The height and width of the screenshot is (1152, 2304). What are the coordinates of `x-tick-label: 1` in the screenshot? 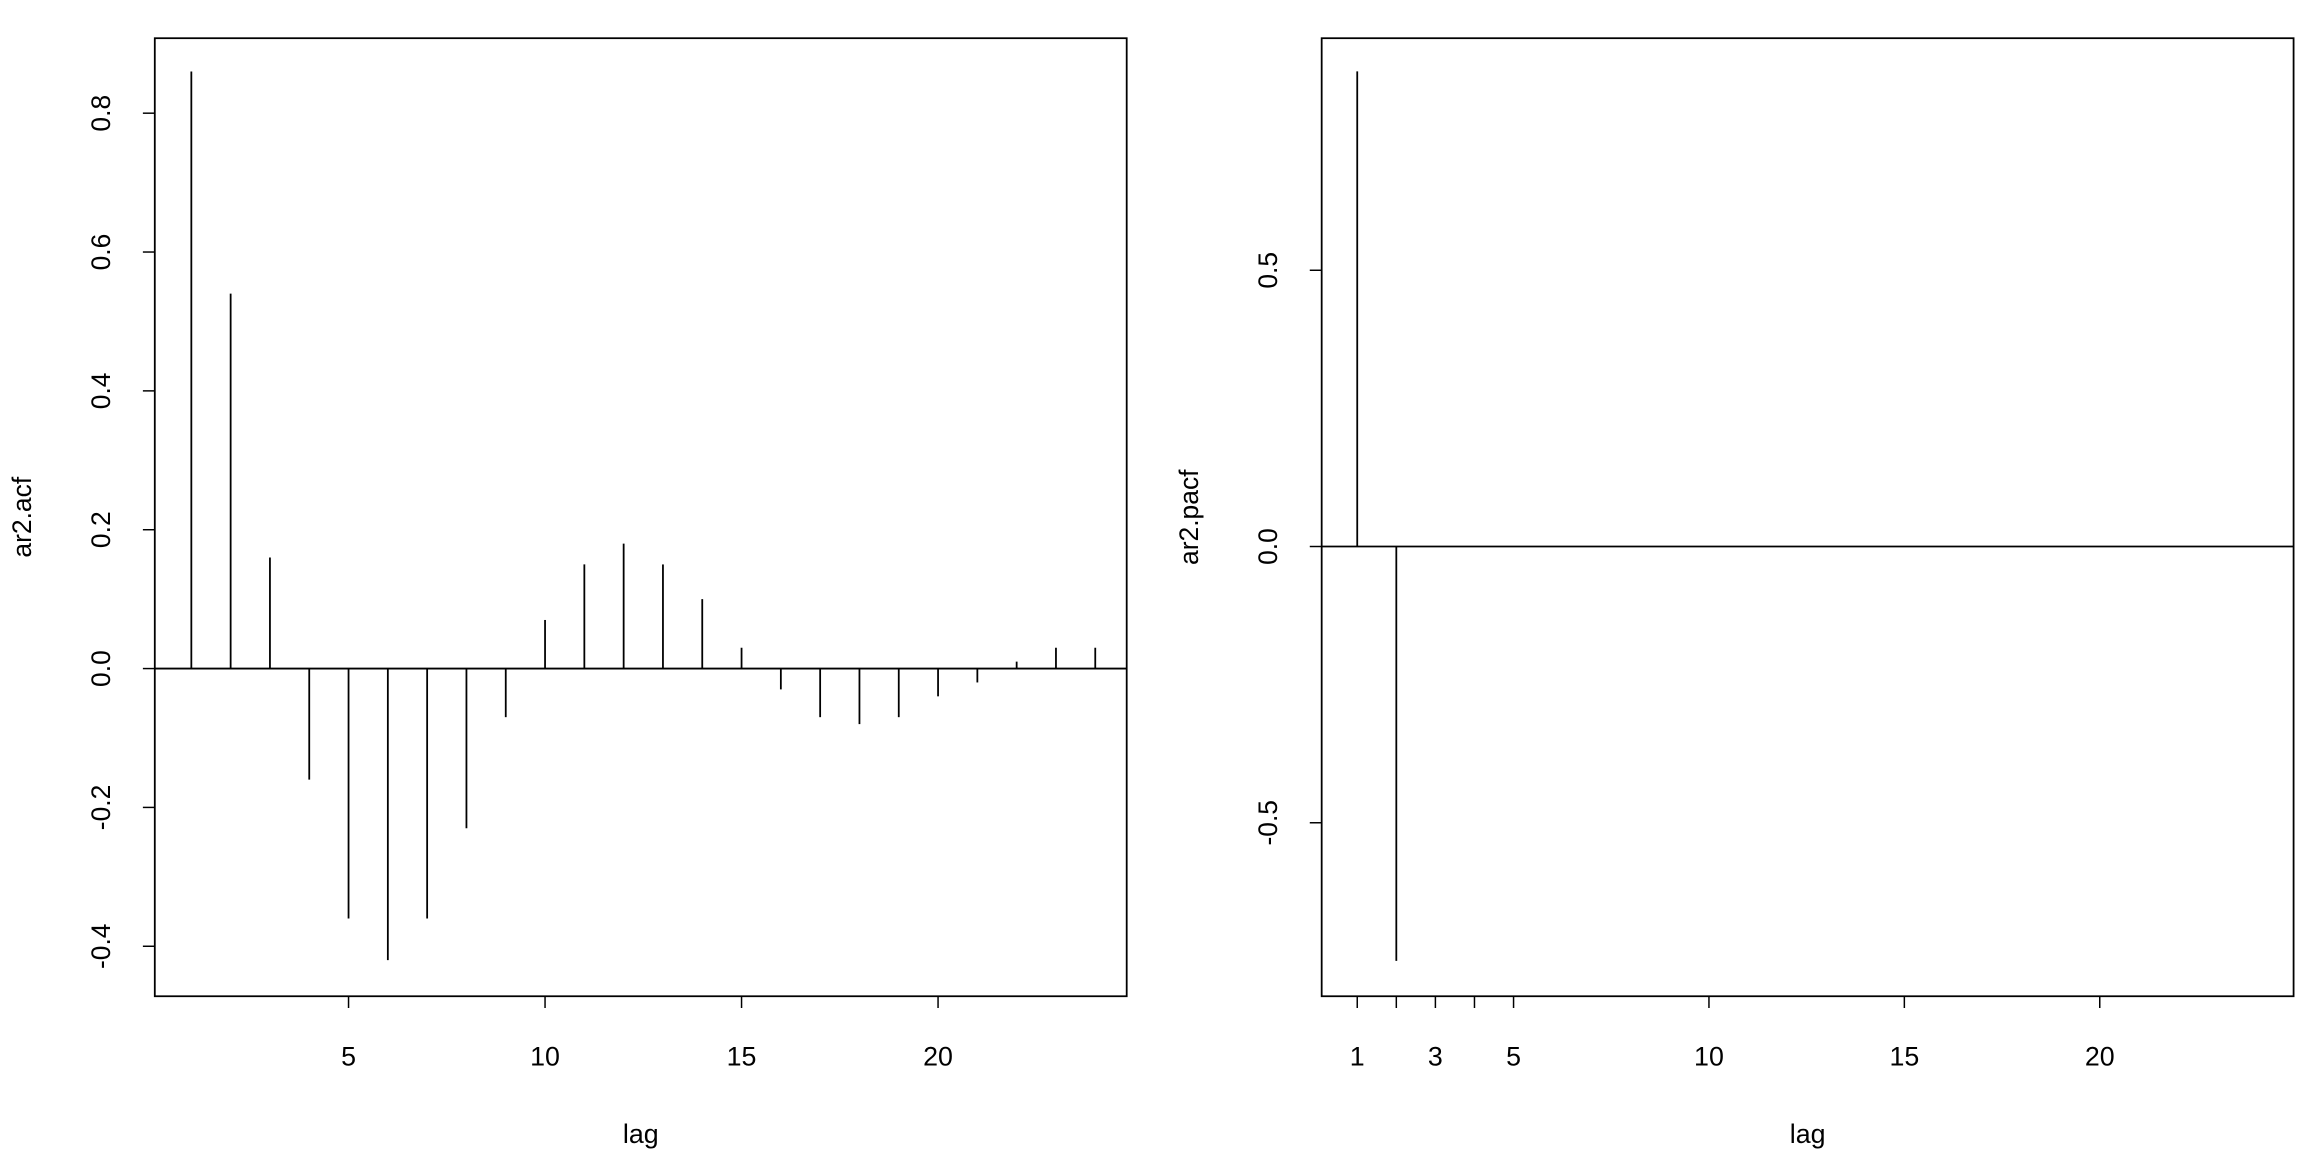 It's located at (1357, 1056).